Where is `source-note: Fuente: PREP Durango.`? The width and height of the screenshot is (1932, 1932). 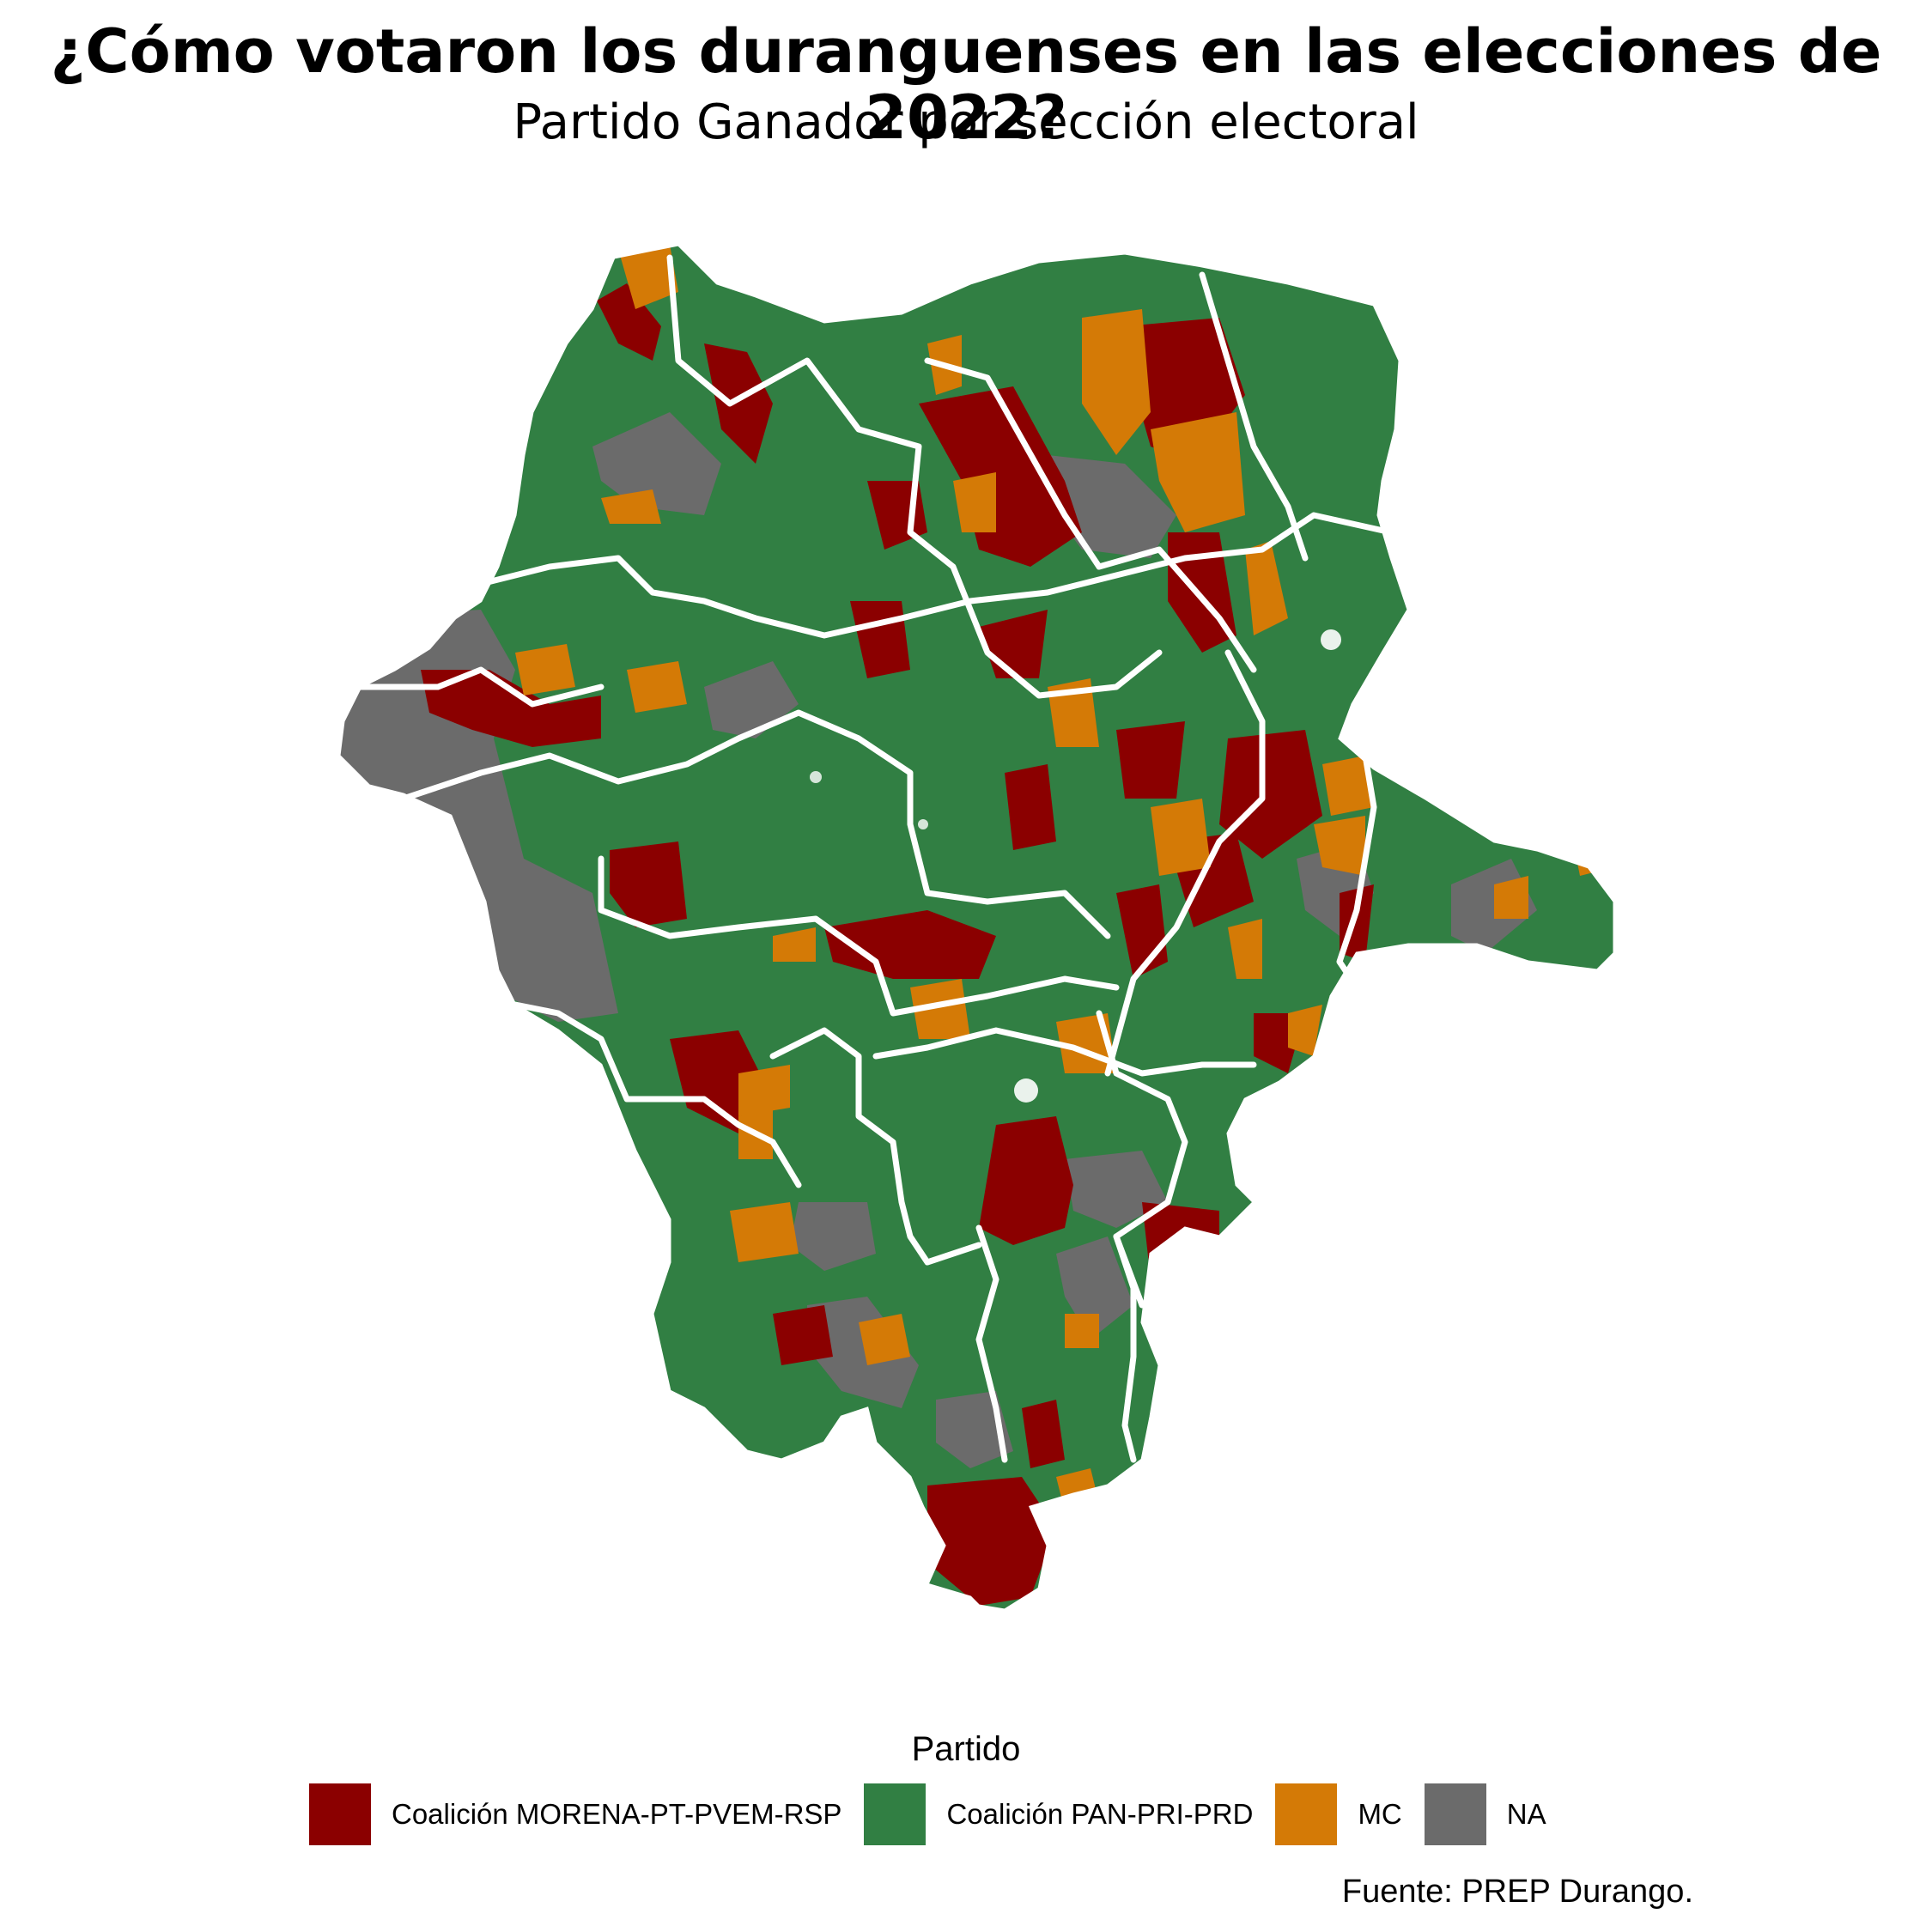 source-note: Fuente: PREP Durango. is located at coordinates (1517, 1892).